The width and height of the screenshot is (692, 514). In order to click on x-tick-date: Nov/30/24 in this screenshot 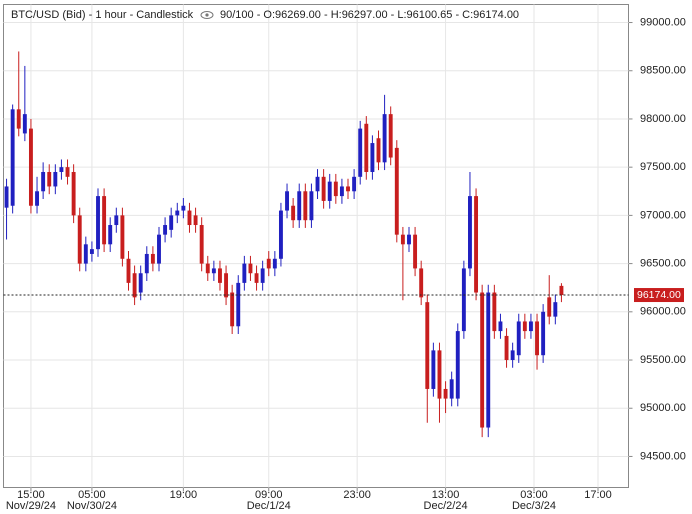, I will do `click(92, 506)`.